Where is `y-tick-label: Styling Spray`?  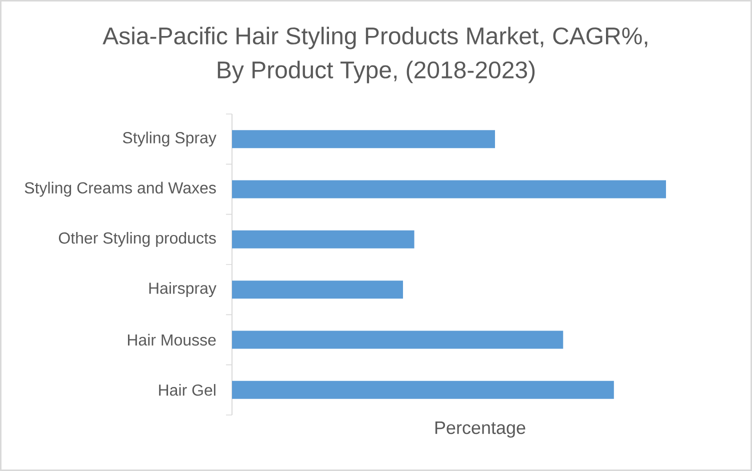 y-tick-label: Styling Spray is located at coordinates (169, 139).